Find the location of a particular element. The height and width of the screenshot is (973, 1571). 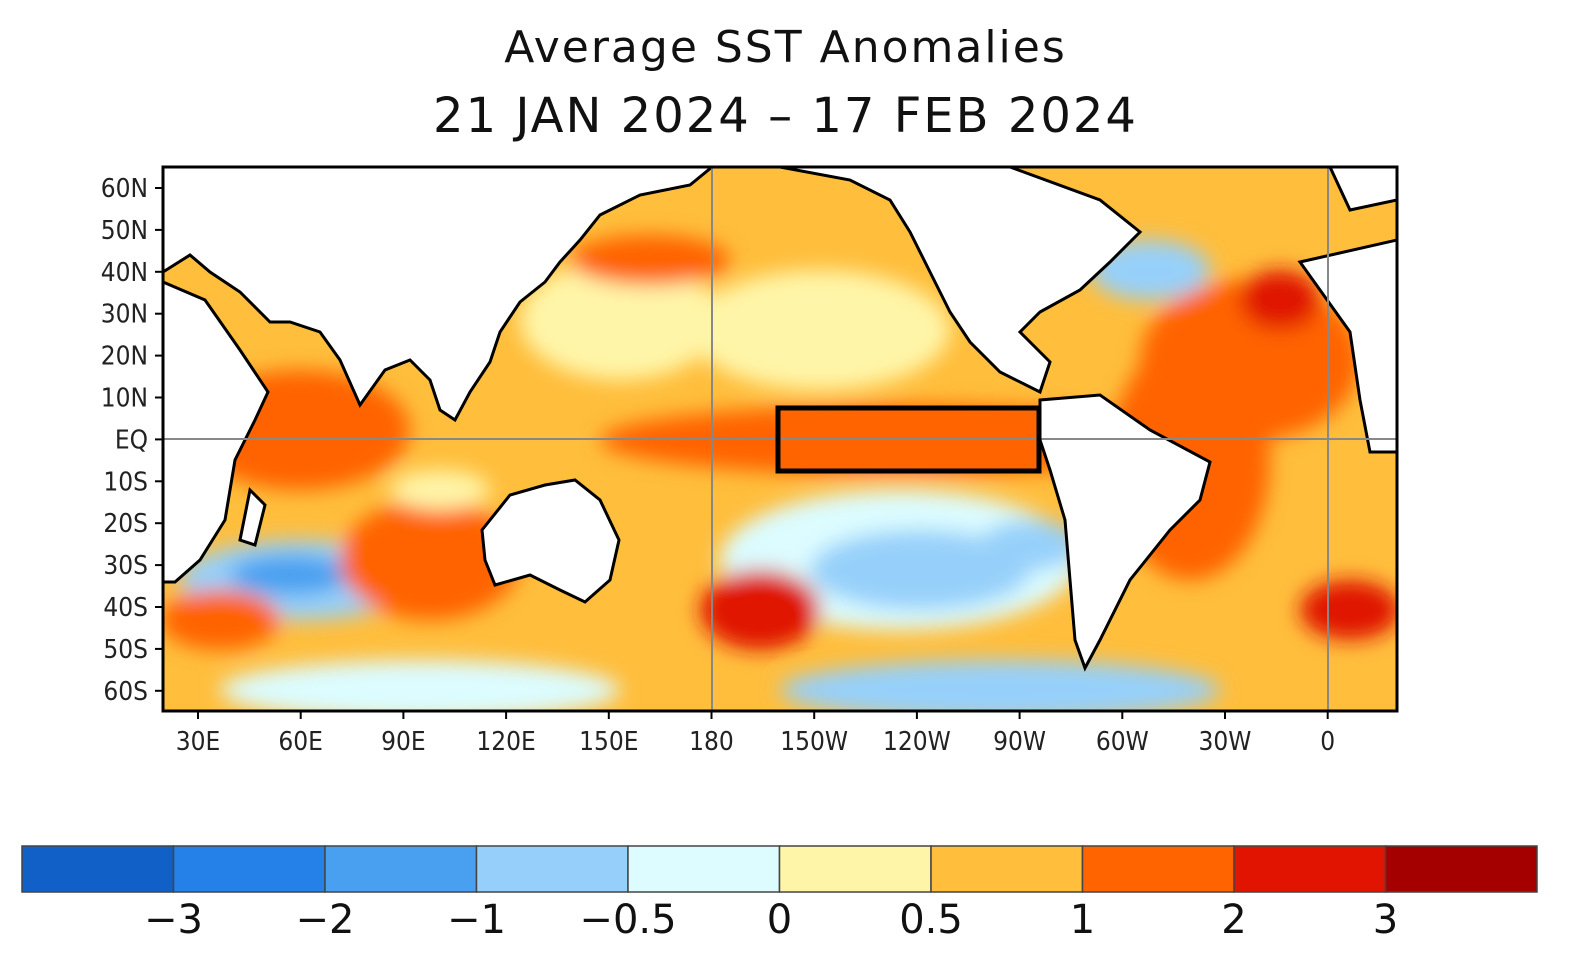

lon-label: 180 is located at coordinates (711, 742).